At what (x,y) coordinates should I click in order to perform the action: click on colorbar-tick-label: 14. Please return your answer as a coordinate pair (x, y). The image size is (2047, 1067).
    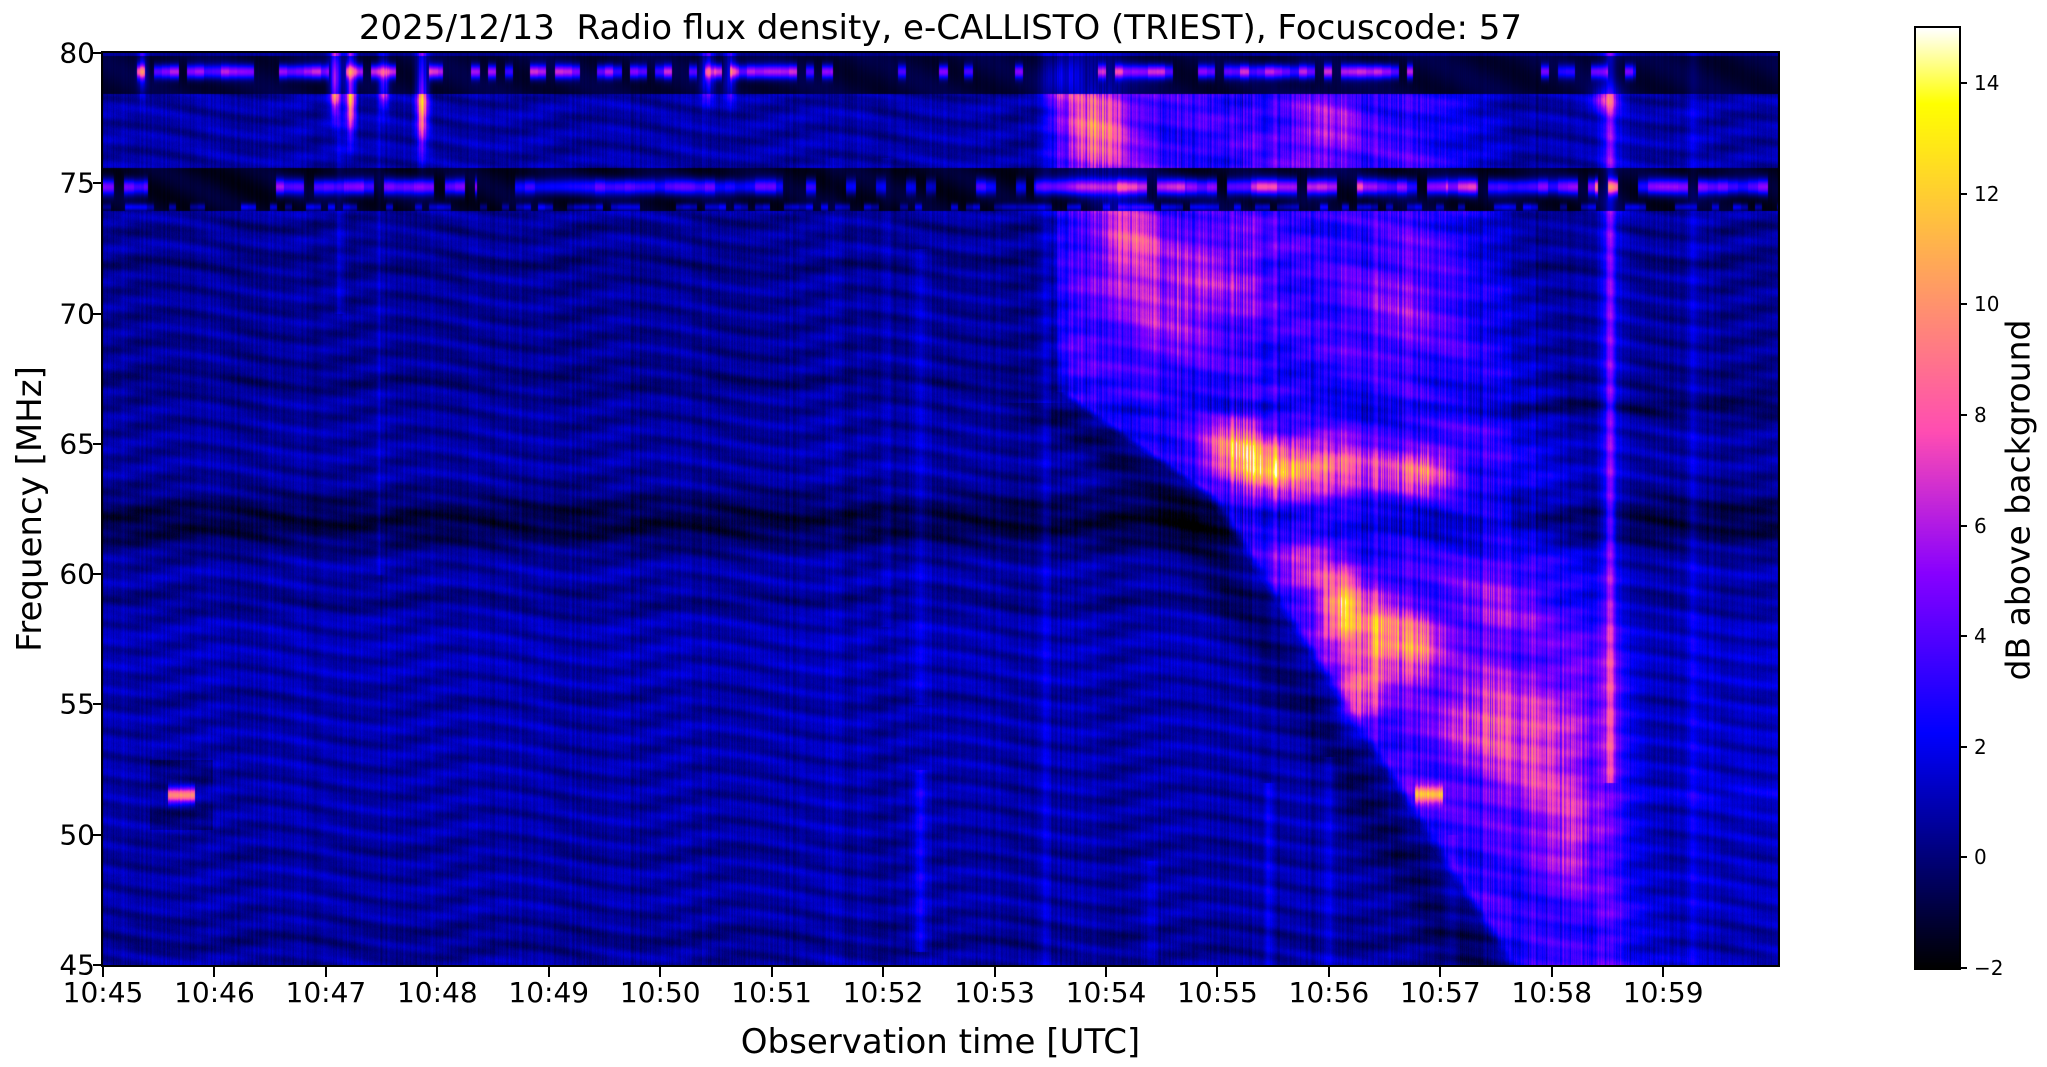
    Looking at the image, I should click on (1987, 83).